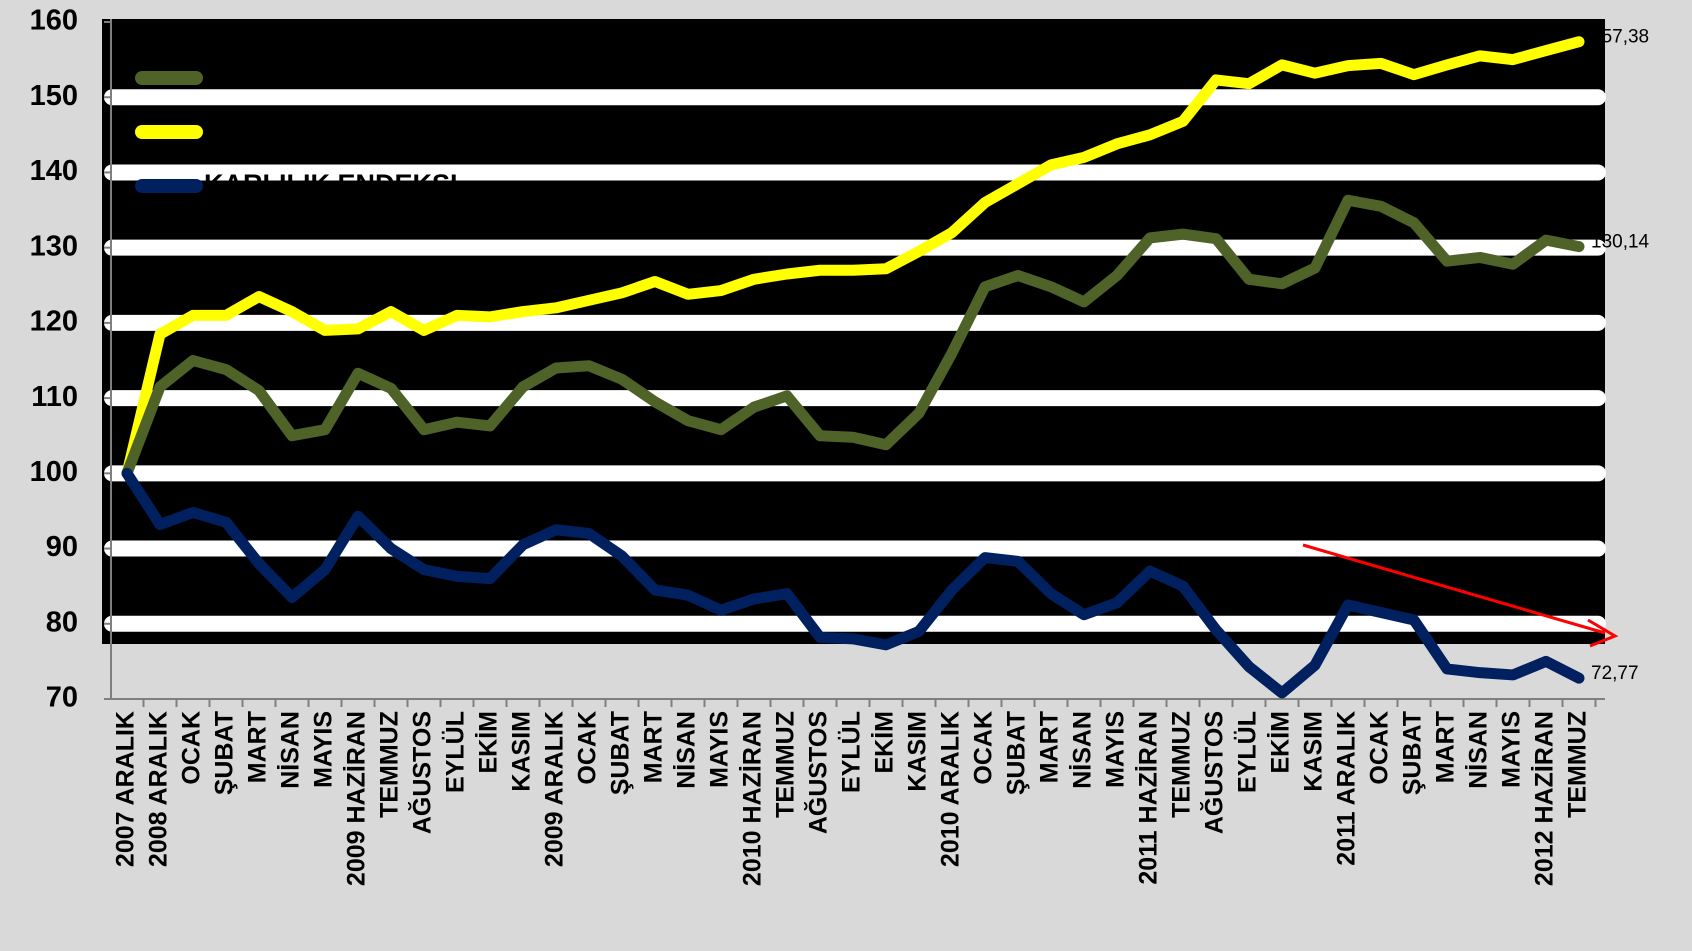  What do you see at coordinates (54, 246) in the screenshot?
I see `y-tick-label: 130` at bounding box center [54, 246].